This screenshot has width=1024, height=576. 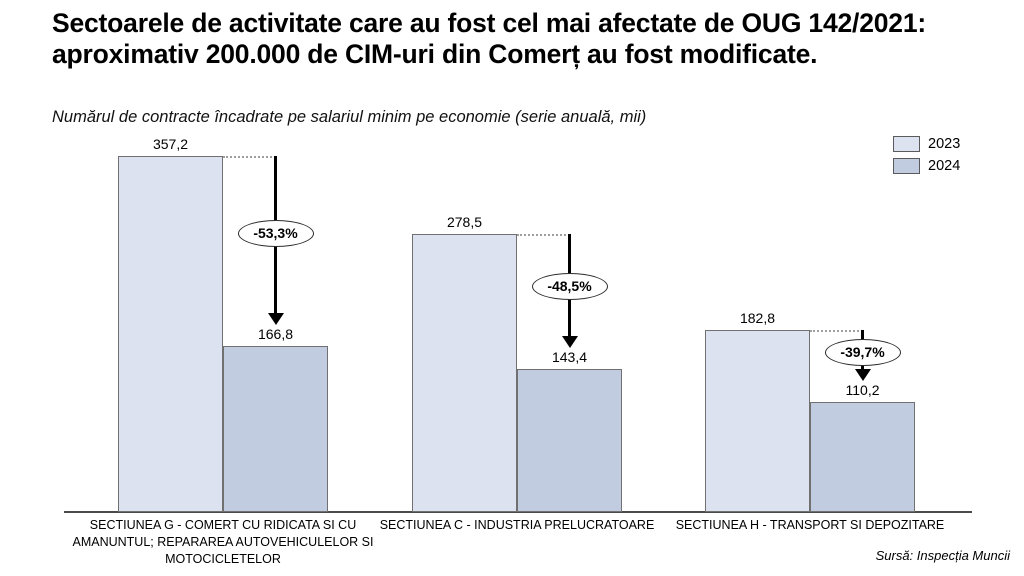 I want to click on decrease-arrow-head-sectiunea-c, so click(x=569, y=342).